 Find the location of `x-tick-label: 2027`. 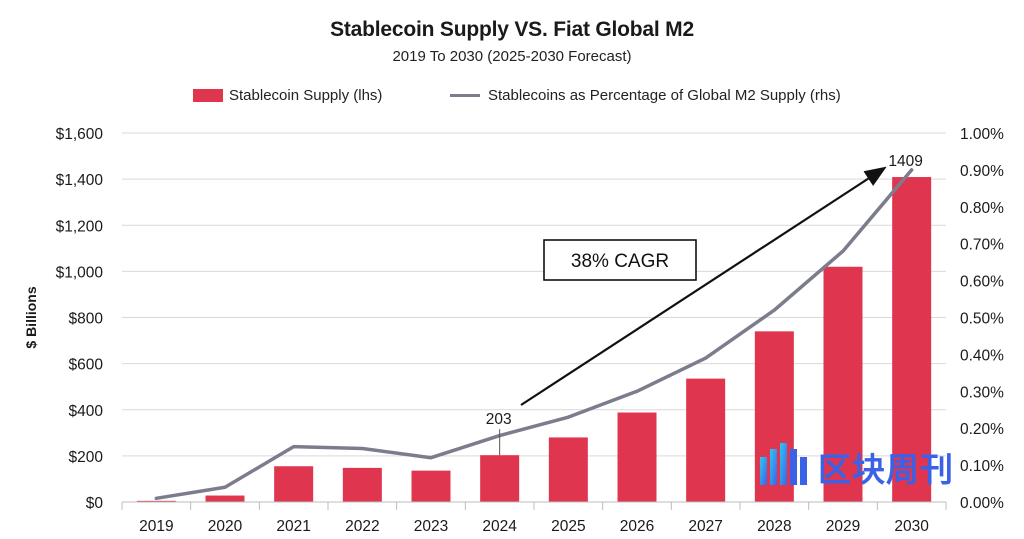

x-tick-label: 2027 is located at coordinates (705, 526).